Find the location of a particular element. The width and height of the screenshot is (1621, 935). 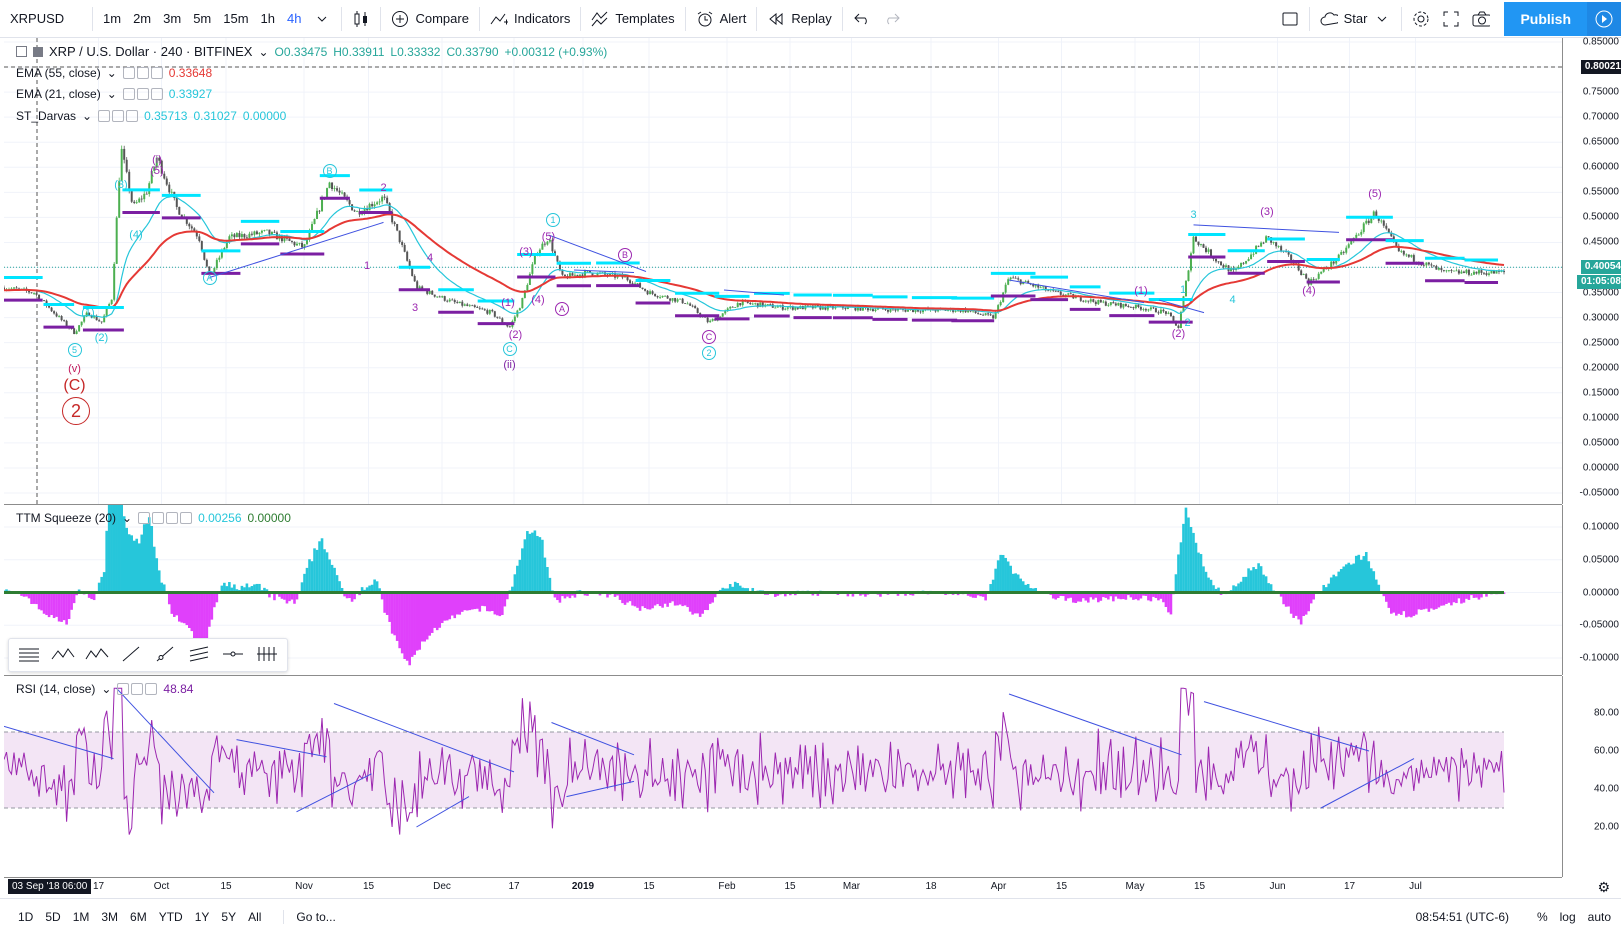

fullscreen-layout-button is located at coordinates (1290, 19).